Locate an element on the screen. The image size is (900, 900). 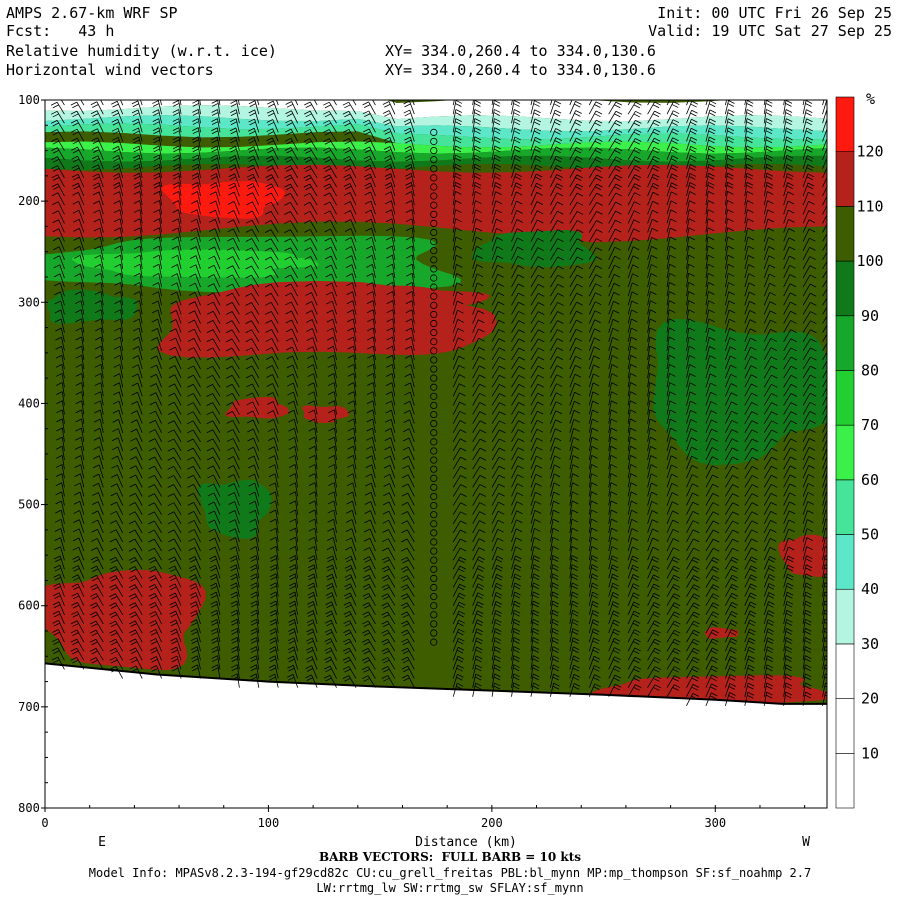
colorbar-swatch is located at coordinates (845, 343).